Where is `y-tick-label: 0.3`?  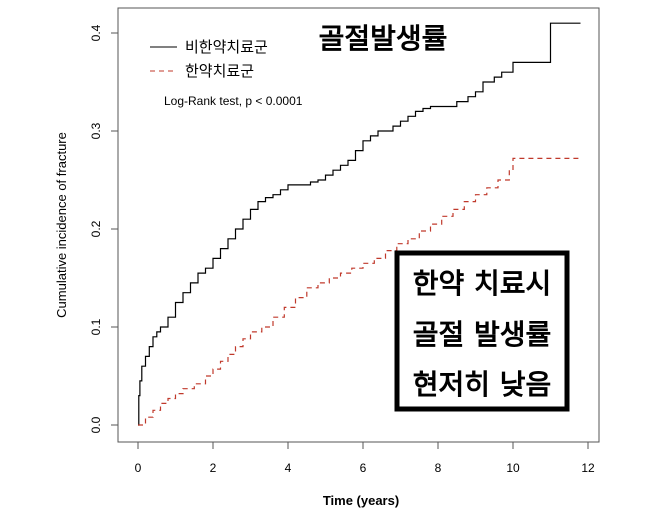
y-tick-label: 0.3 is located at coordinates (96, 130).